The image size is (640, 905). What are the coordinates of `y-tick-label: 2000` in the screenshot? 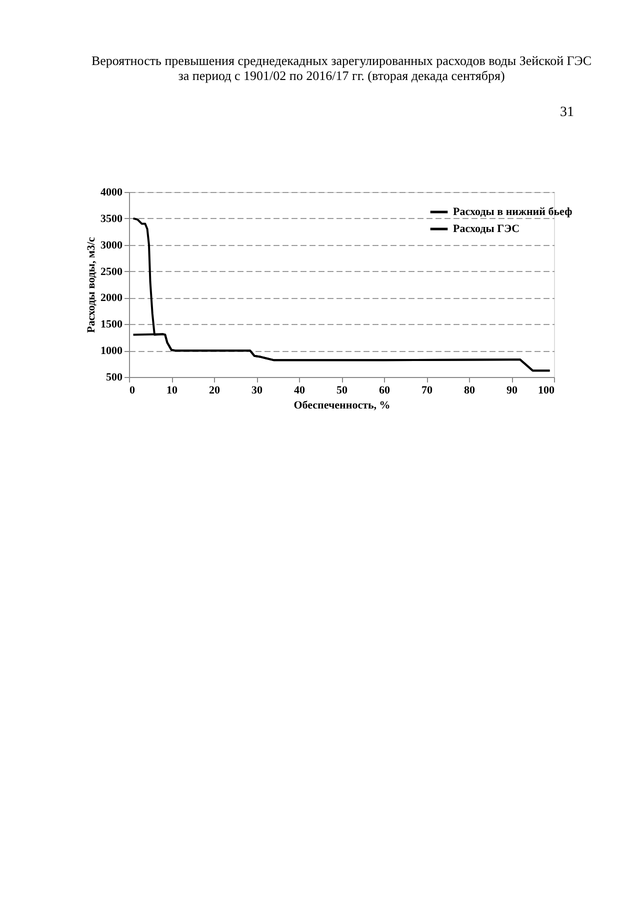 It's located at (111, 298).